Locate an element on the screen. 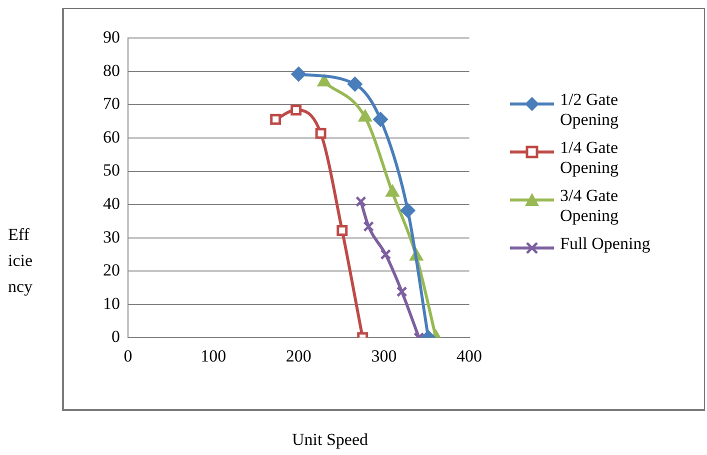 The image size is (707, 455). y-tick-label: 50 is located at coordinates (111, 170).